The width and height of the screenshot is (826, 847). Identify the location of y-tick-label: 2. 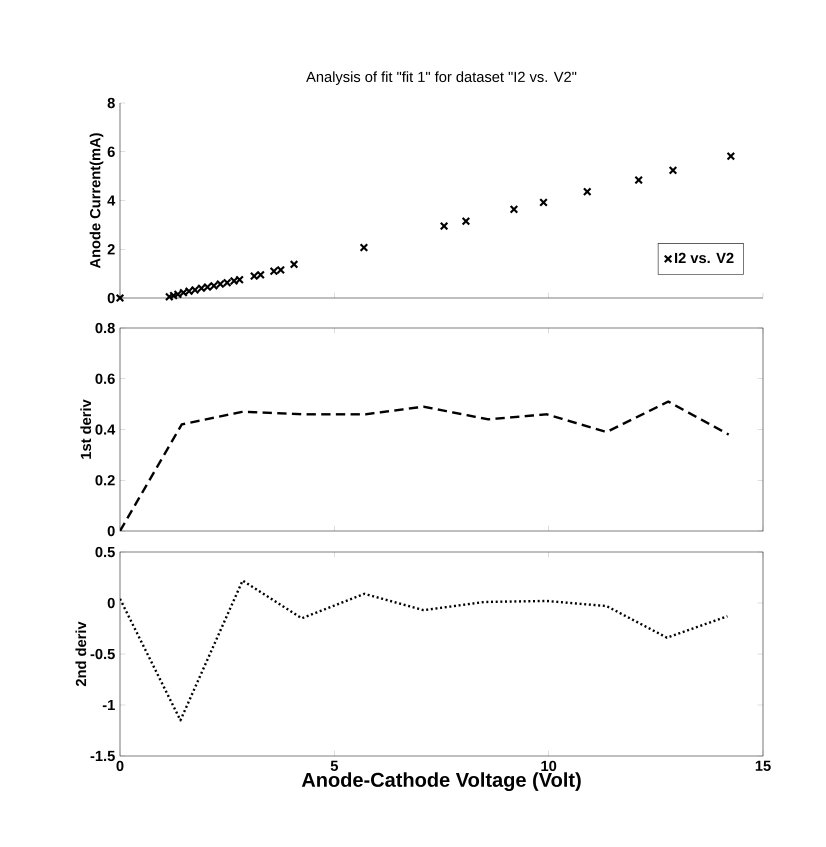
(111, 249).